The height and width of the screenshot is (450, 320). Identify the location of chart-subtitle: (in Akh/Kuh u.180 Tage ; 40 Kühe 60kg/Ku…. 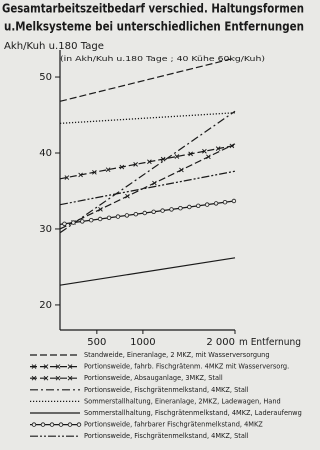
(162, 59).